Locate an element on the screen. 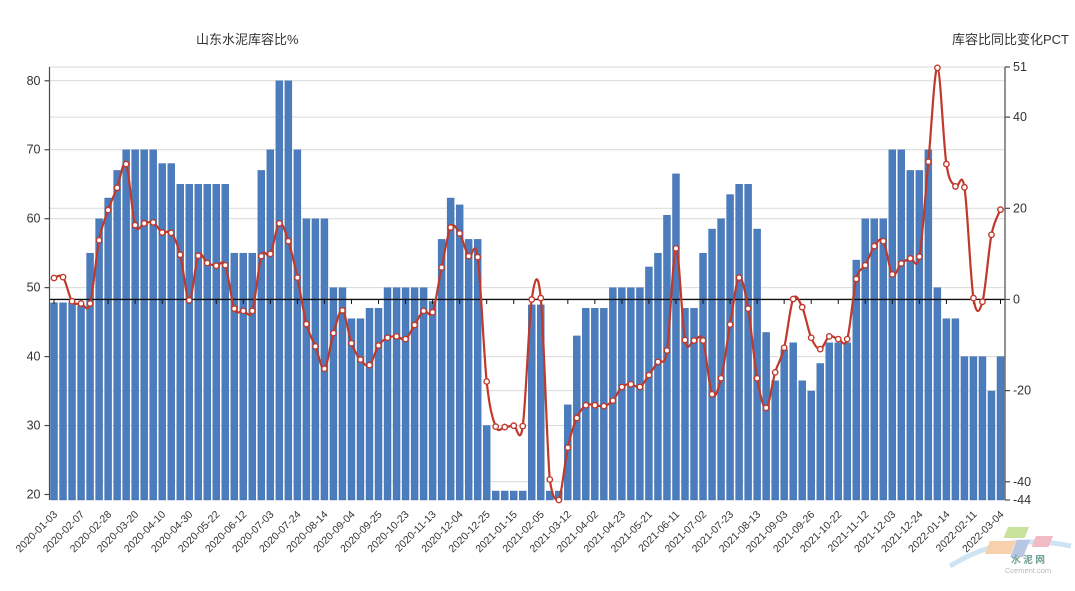  right-axis-tick-label: -20 is located at coordinates (1022, 391).